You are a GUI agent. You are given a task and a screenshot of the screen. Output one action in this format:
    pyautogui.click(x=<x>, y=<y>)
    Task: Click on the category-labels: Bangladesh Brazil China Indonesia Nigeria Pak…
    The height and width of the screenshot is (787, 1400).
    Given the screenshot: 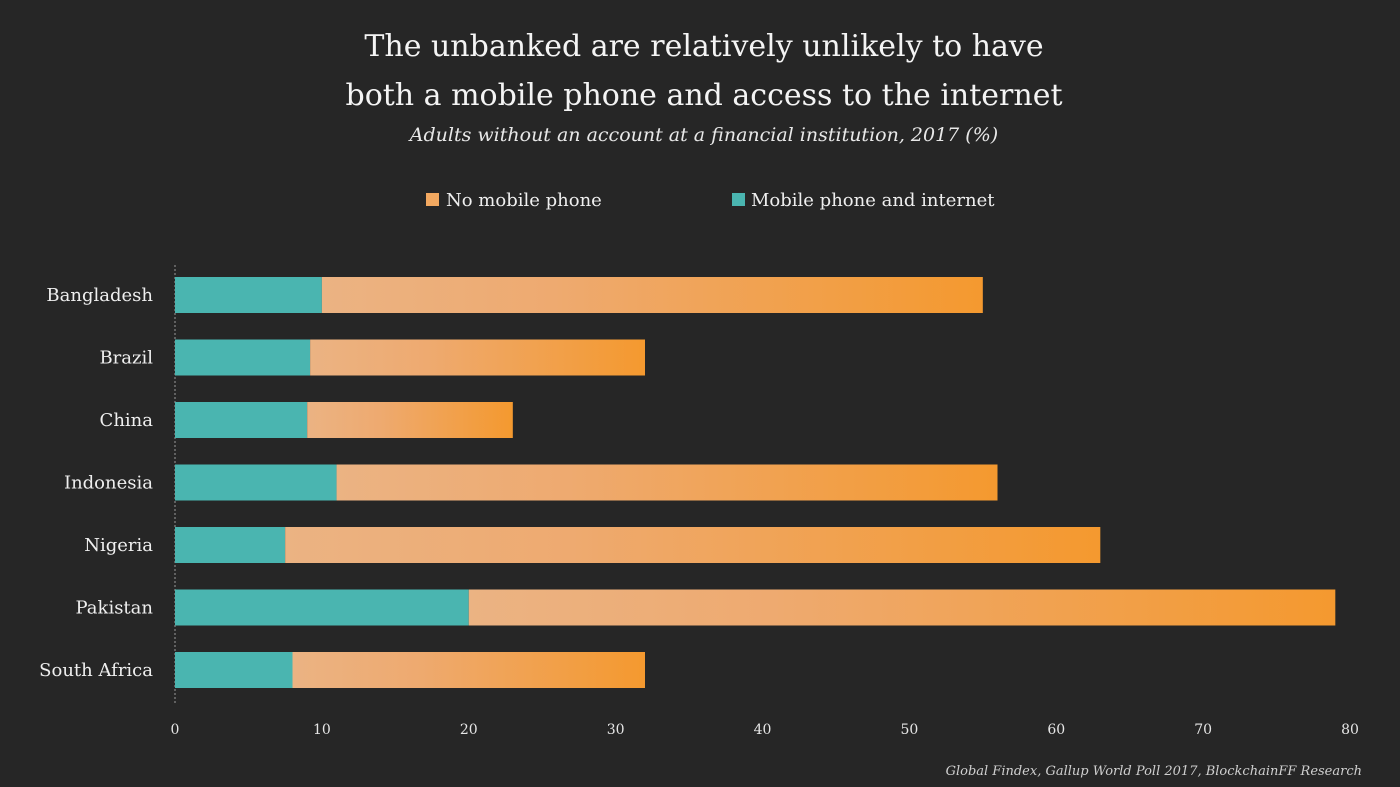 What is the action you would take?
    pyautogui.click(x=96, y=483)
    